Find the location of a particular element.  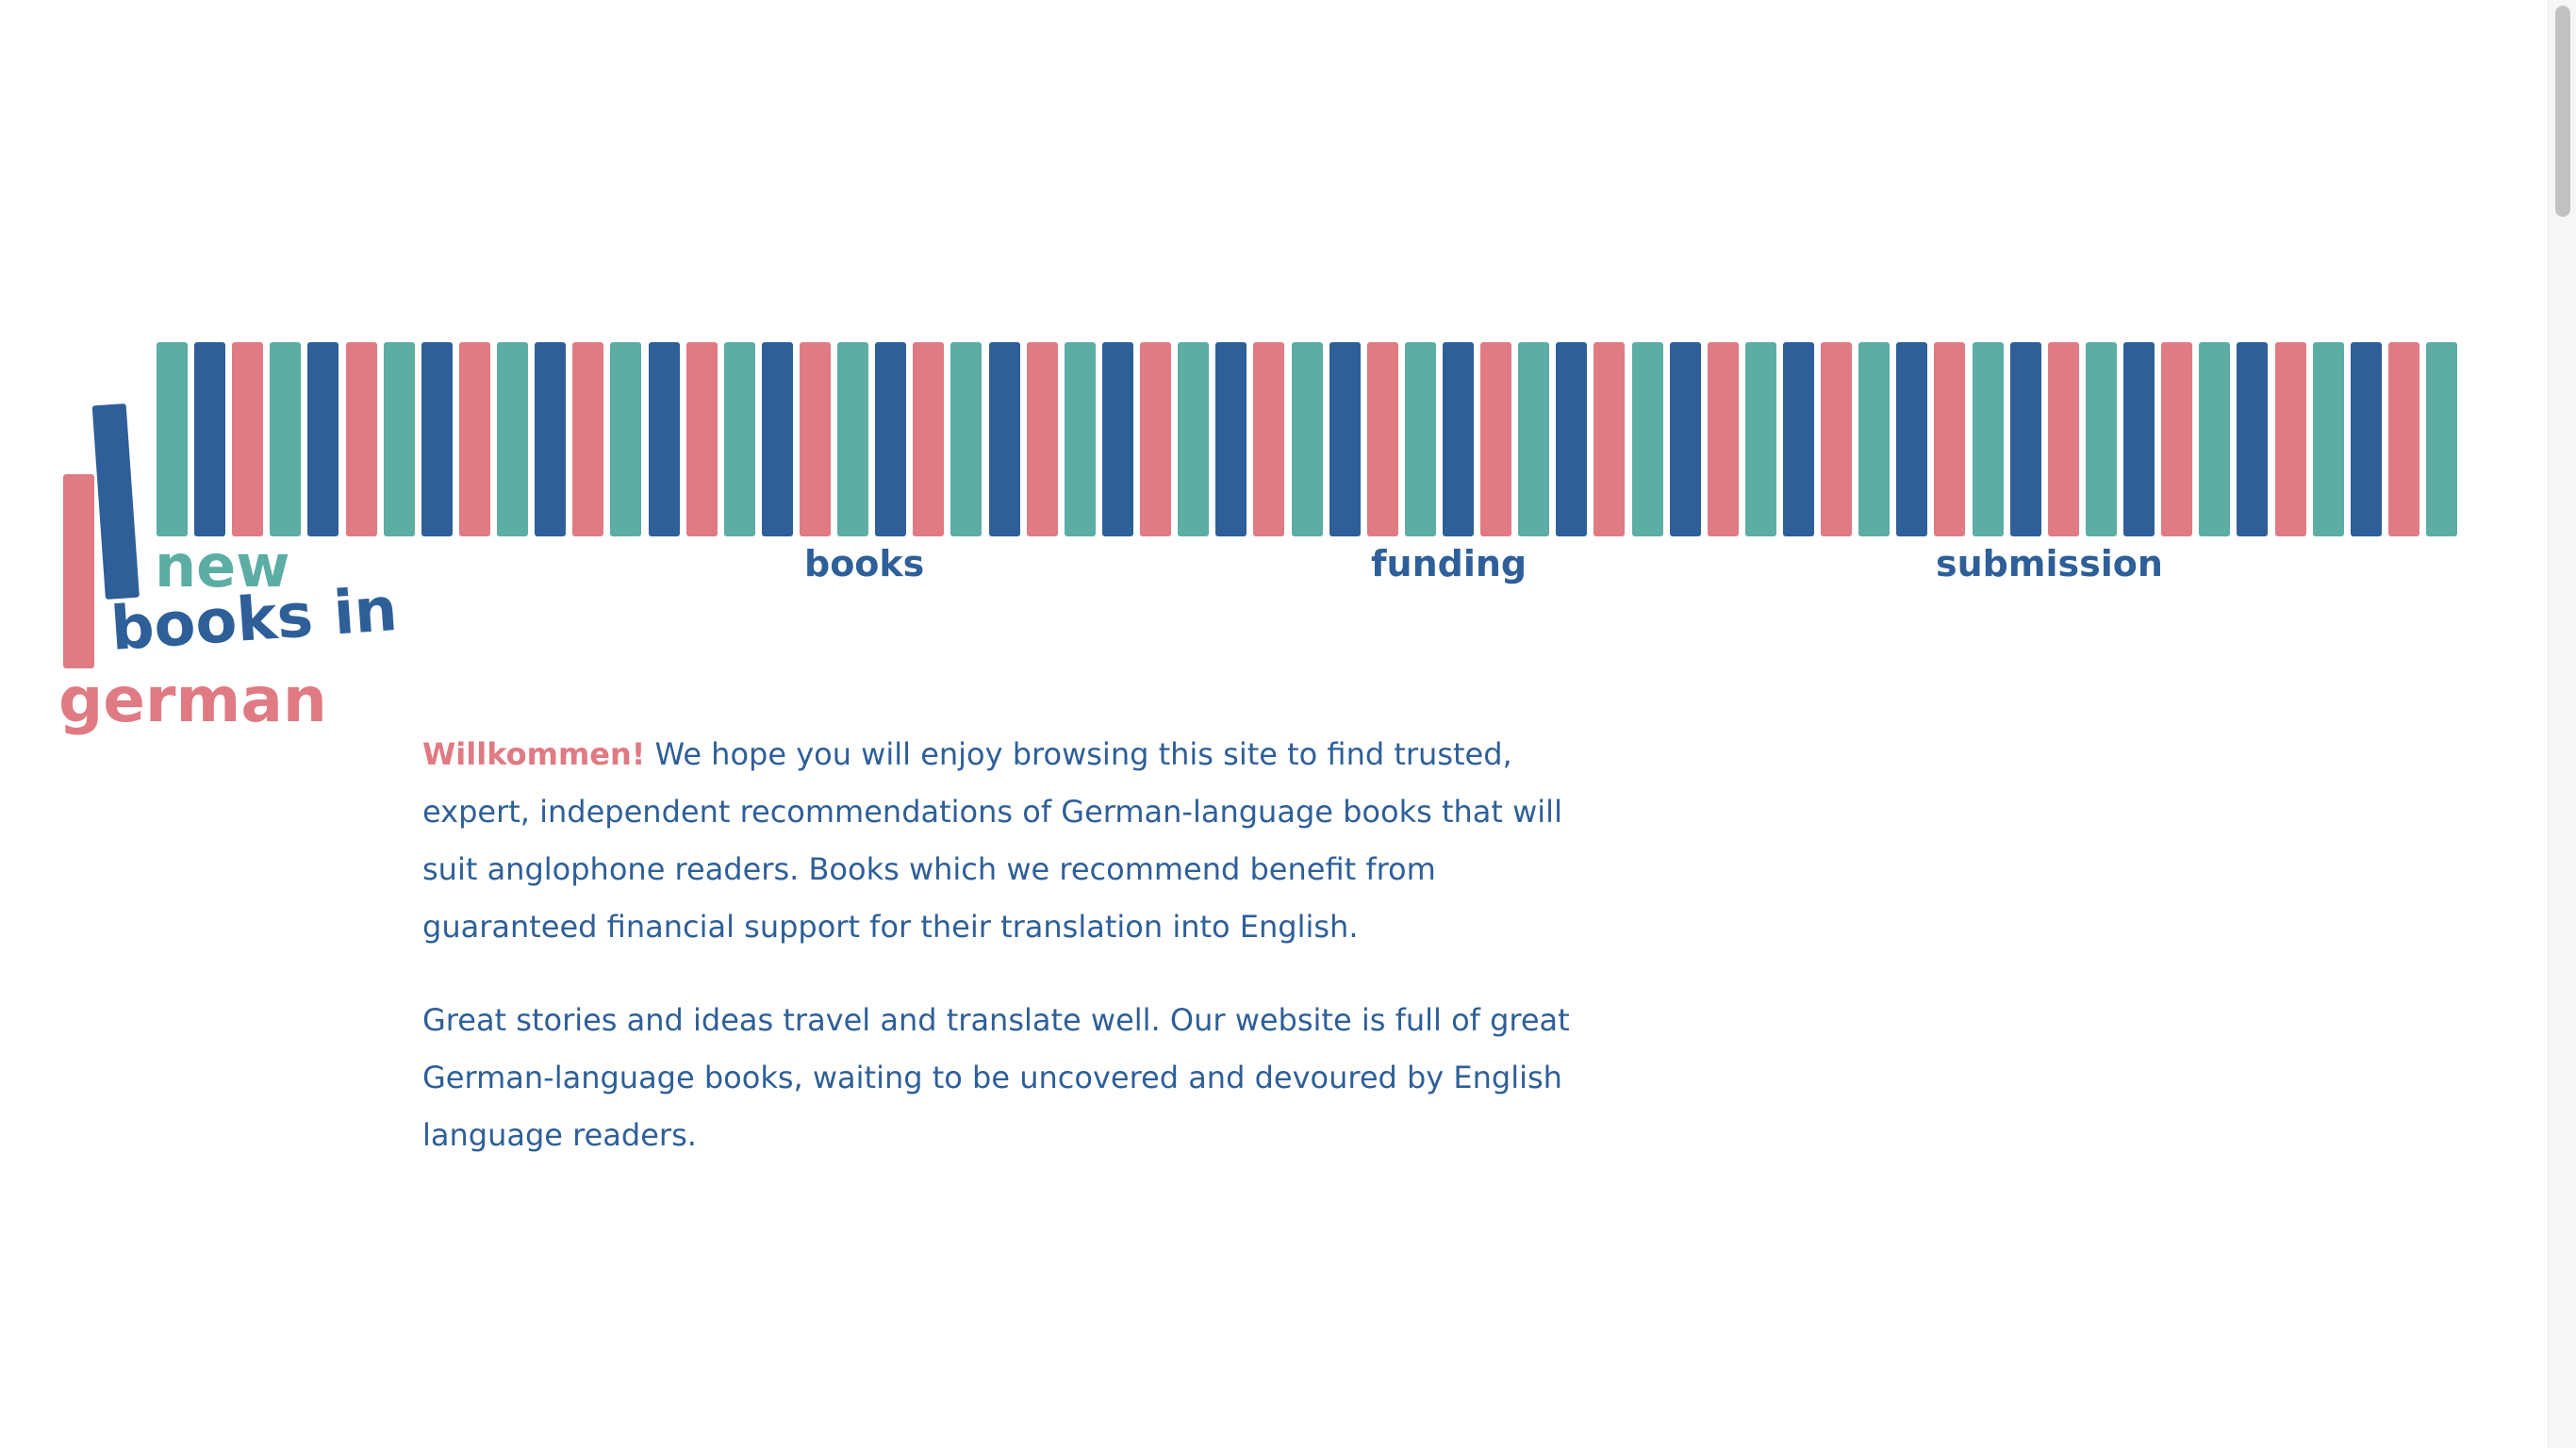

logo-book-pink-icon is located at coordinates (78, 571).